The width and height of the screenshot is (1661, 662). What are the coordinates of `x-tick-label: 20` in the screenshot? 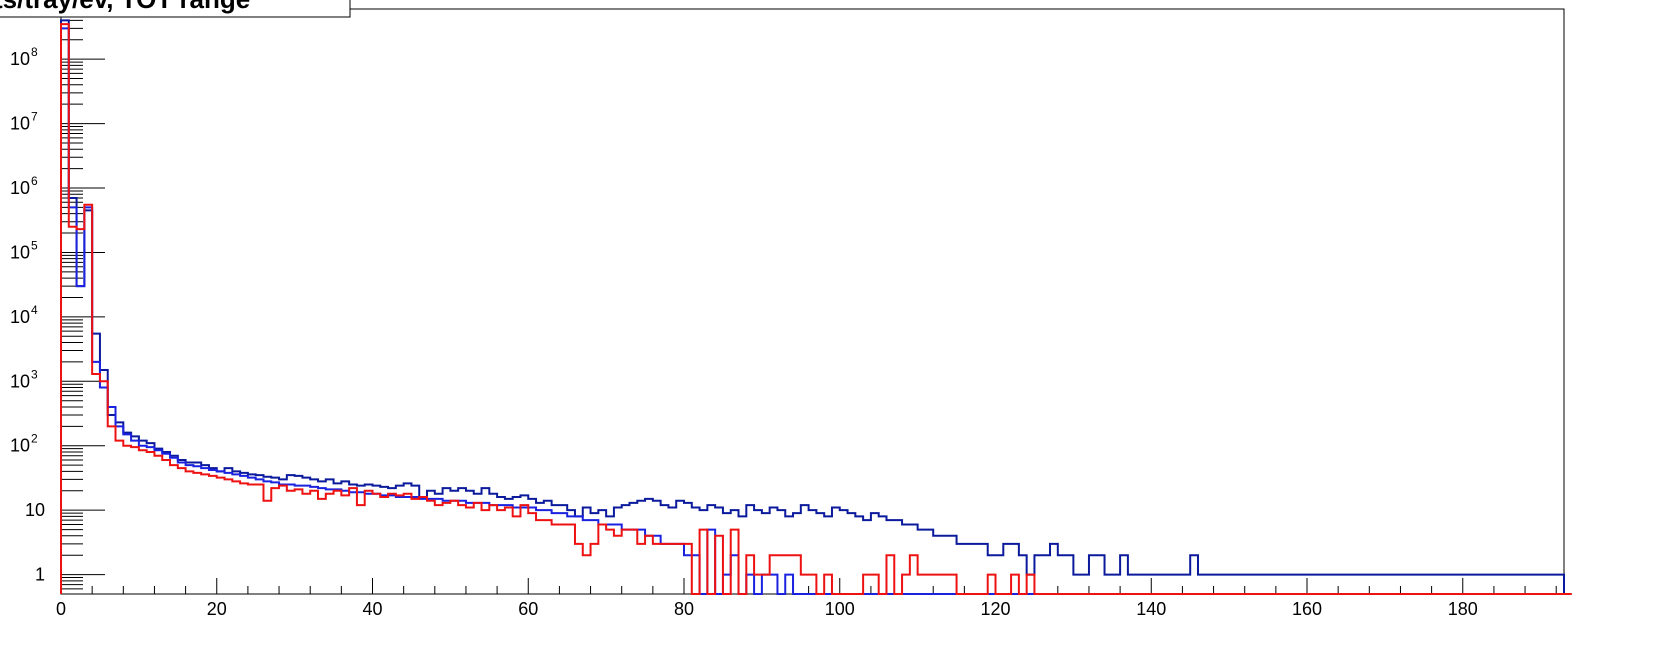 It's located at (217, 609).